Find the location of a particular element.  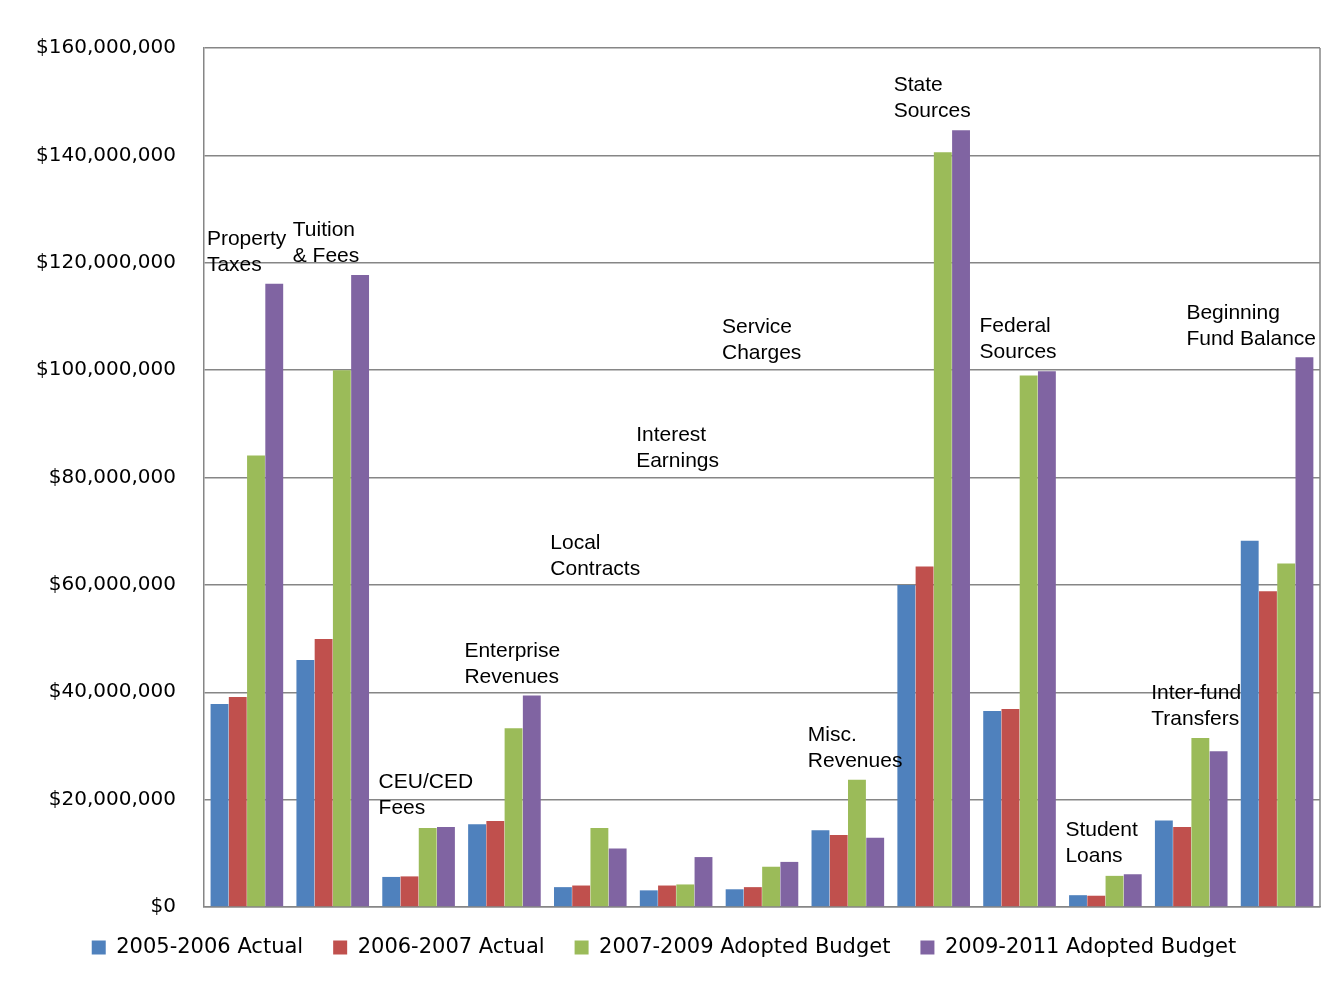

y-tick-label: $160,000,000 is located at coordinates (105, 46).